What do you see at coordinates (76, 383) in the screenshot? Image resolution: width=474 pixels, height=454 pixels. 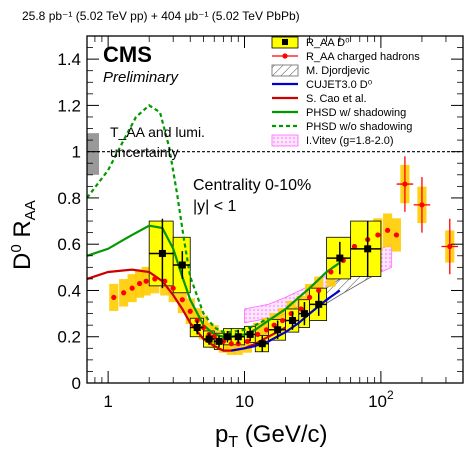 I see `y-tick-label: 0` at bounding box center [76, 383].